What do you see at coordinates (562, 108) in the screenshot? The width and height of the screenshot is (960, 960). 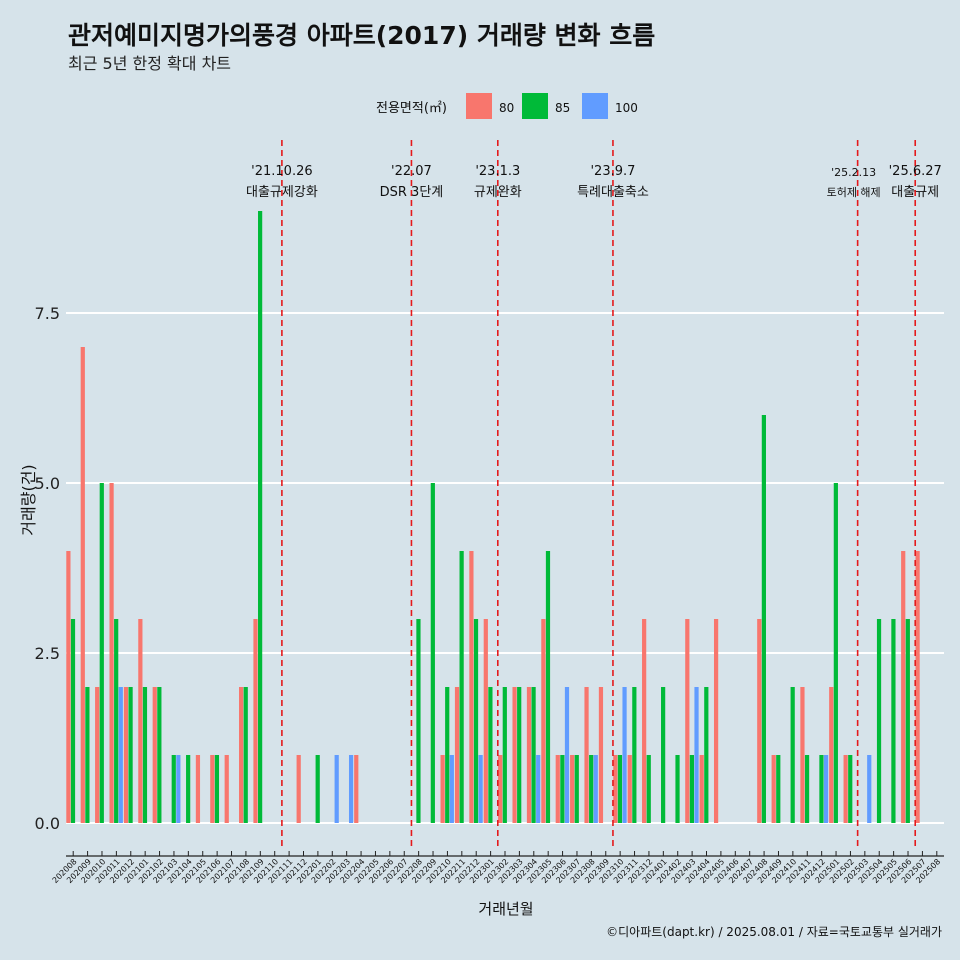 I see `legend-label-85: 85` at bounding box center [562, 108].